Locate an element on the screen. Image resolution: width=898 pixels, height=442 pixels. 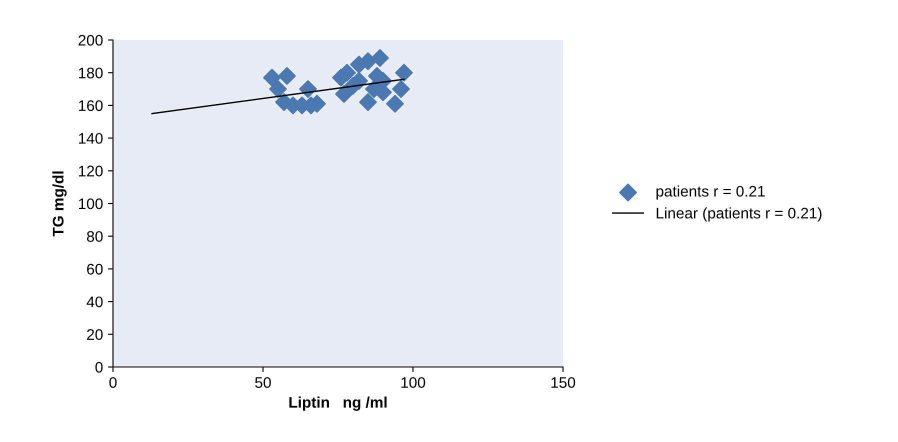
y-tick-label: 80 is located at coordinates (94, 236).